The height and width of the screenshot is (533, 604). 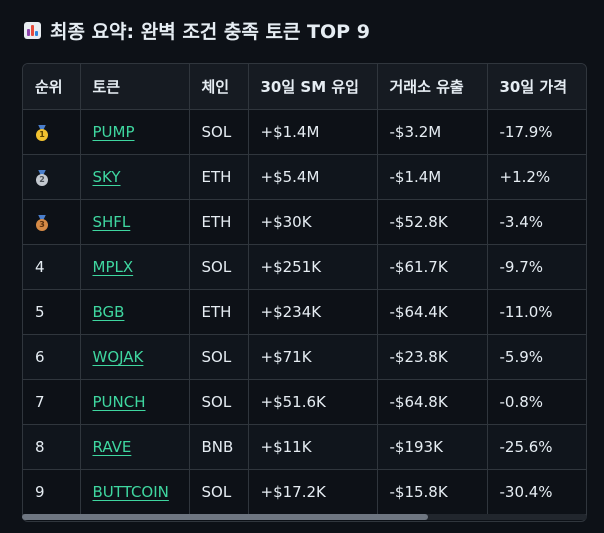 What do you see at coordinates (113, 267) in the screenshot?
I see `token-link: MPLX` at bounding box center [113, 267].